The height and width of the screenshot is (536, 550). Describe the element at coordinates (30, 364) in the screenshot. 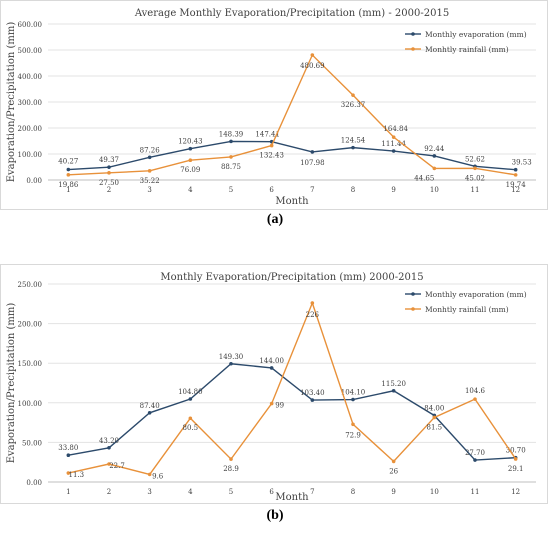

I see `y-tick-label: 150.00` at that location.